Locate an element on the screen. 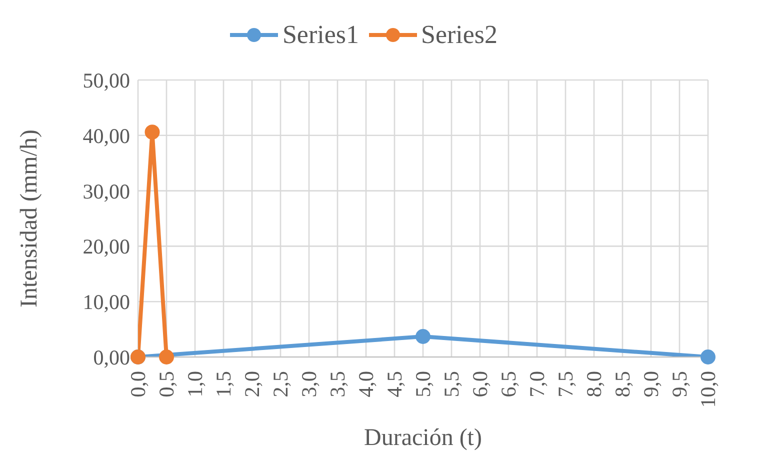 This screenshot has height=459, width=758. x-tick-label: 2,0 is located at coordinates (252, 384).